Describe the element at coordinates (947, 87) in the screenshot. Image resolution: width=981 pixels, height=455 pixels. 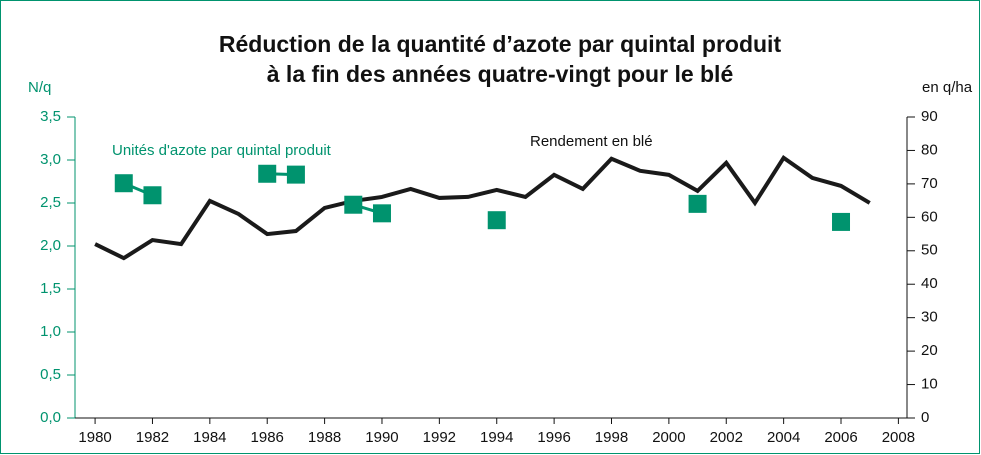
I see `y2-axis-label: en q/ha` at that location.